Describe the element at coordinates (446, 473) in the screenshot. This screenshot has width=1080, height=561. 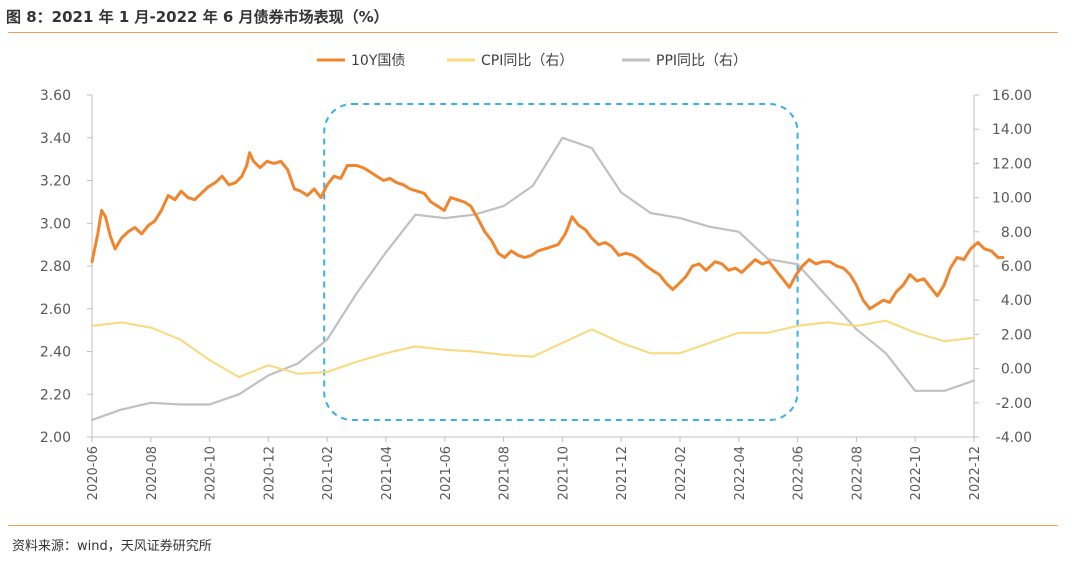
I see `x-tick-label: 2021-06` at that location.